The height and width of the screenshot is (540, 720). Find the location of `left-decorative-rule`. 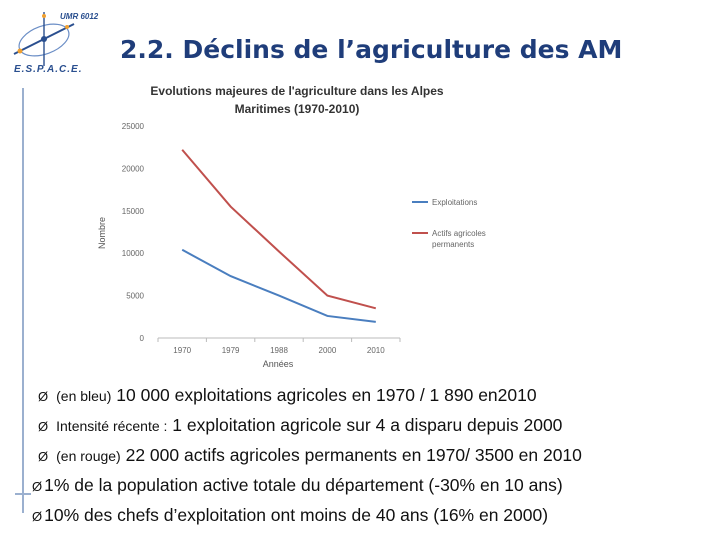

left-decorative-rule is located at coordinates (23, 300).